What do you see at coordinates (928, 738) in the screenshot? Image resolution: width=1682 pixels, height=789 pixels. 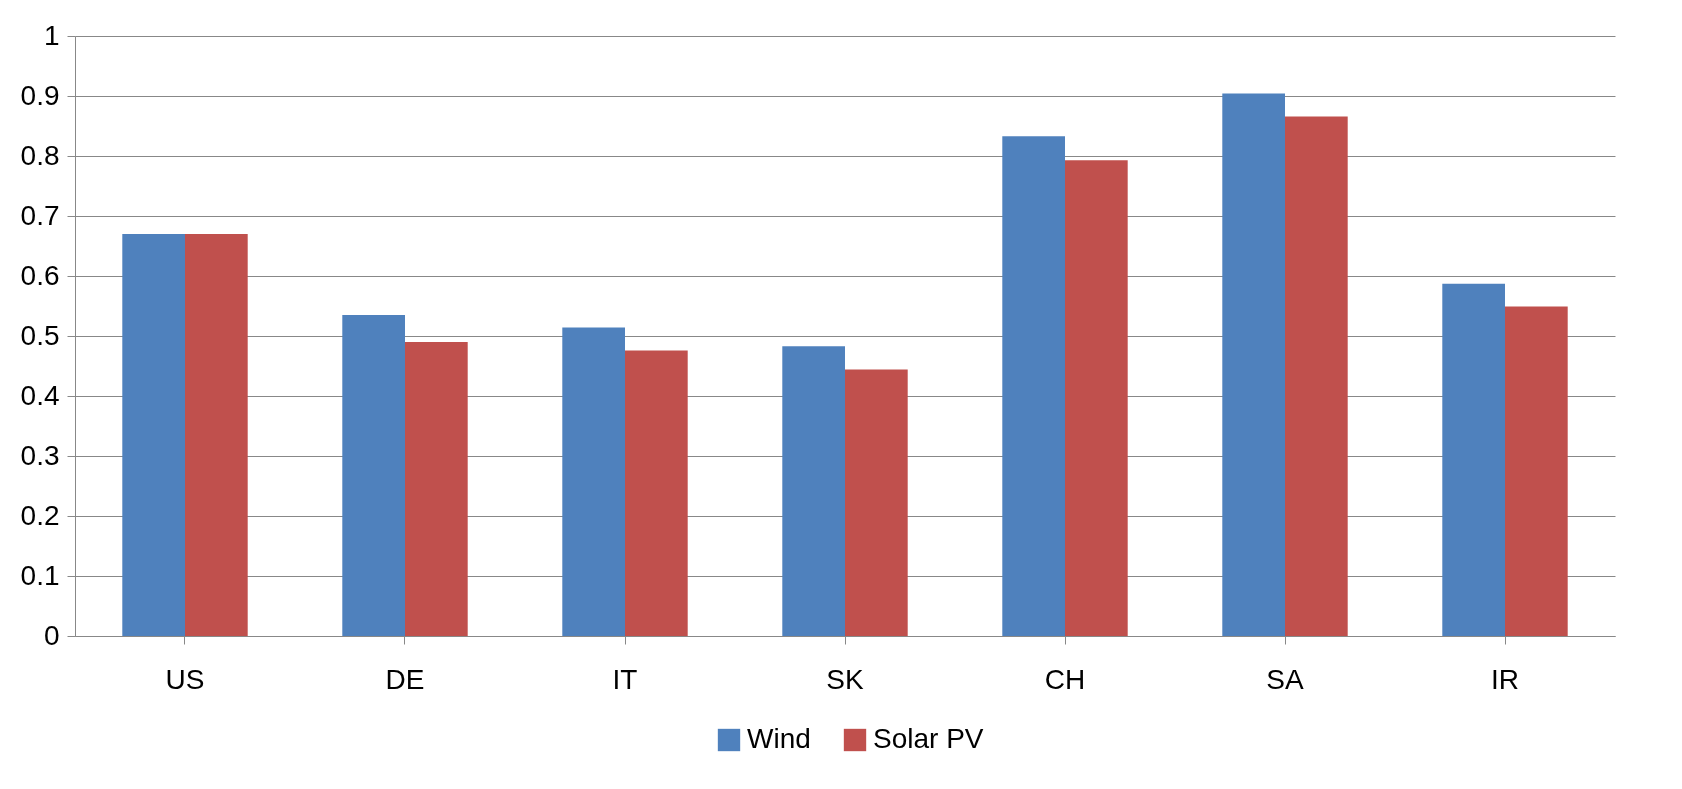 I see `legend-label: Solar PV` at bounding box center [928, 738].